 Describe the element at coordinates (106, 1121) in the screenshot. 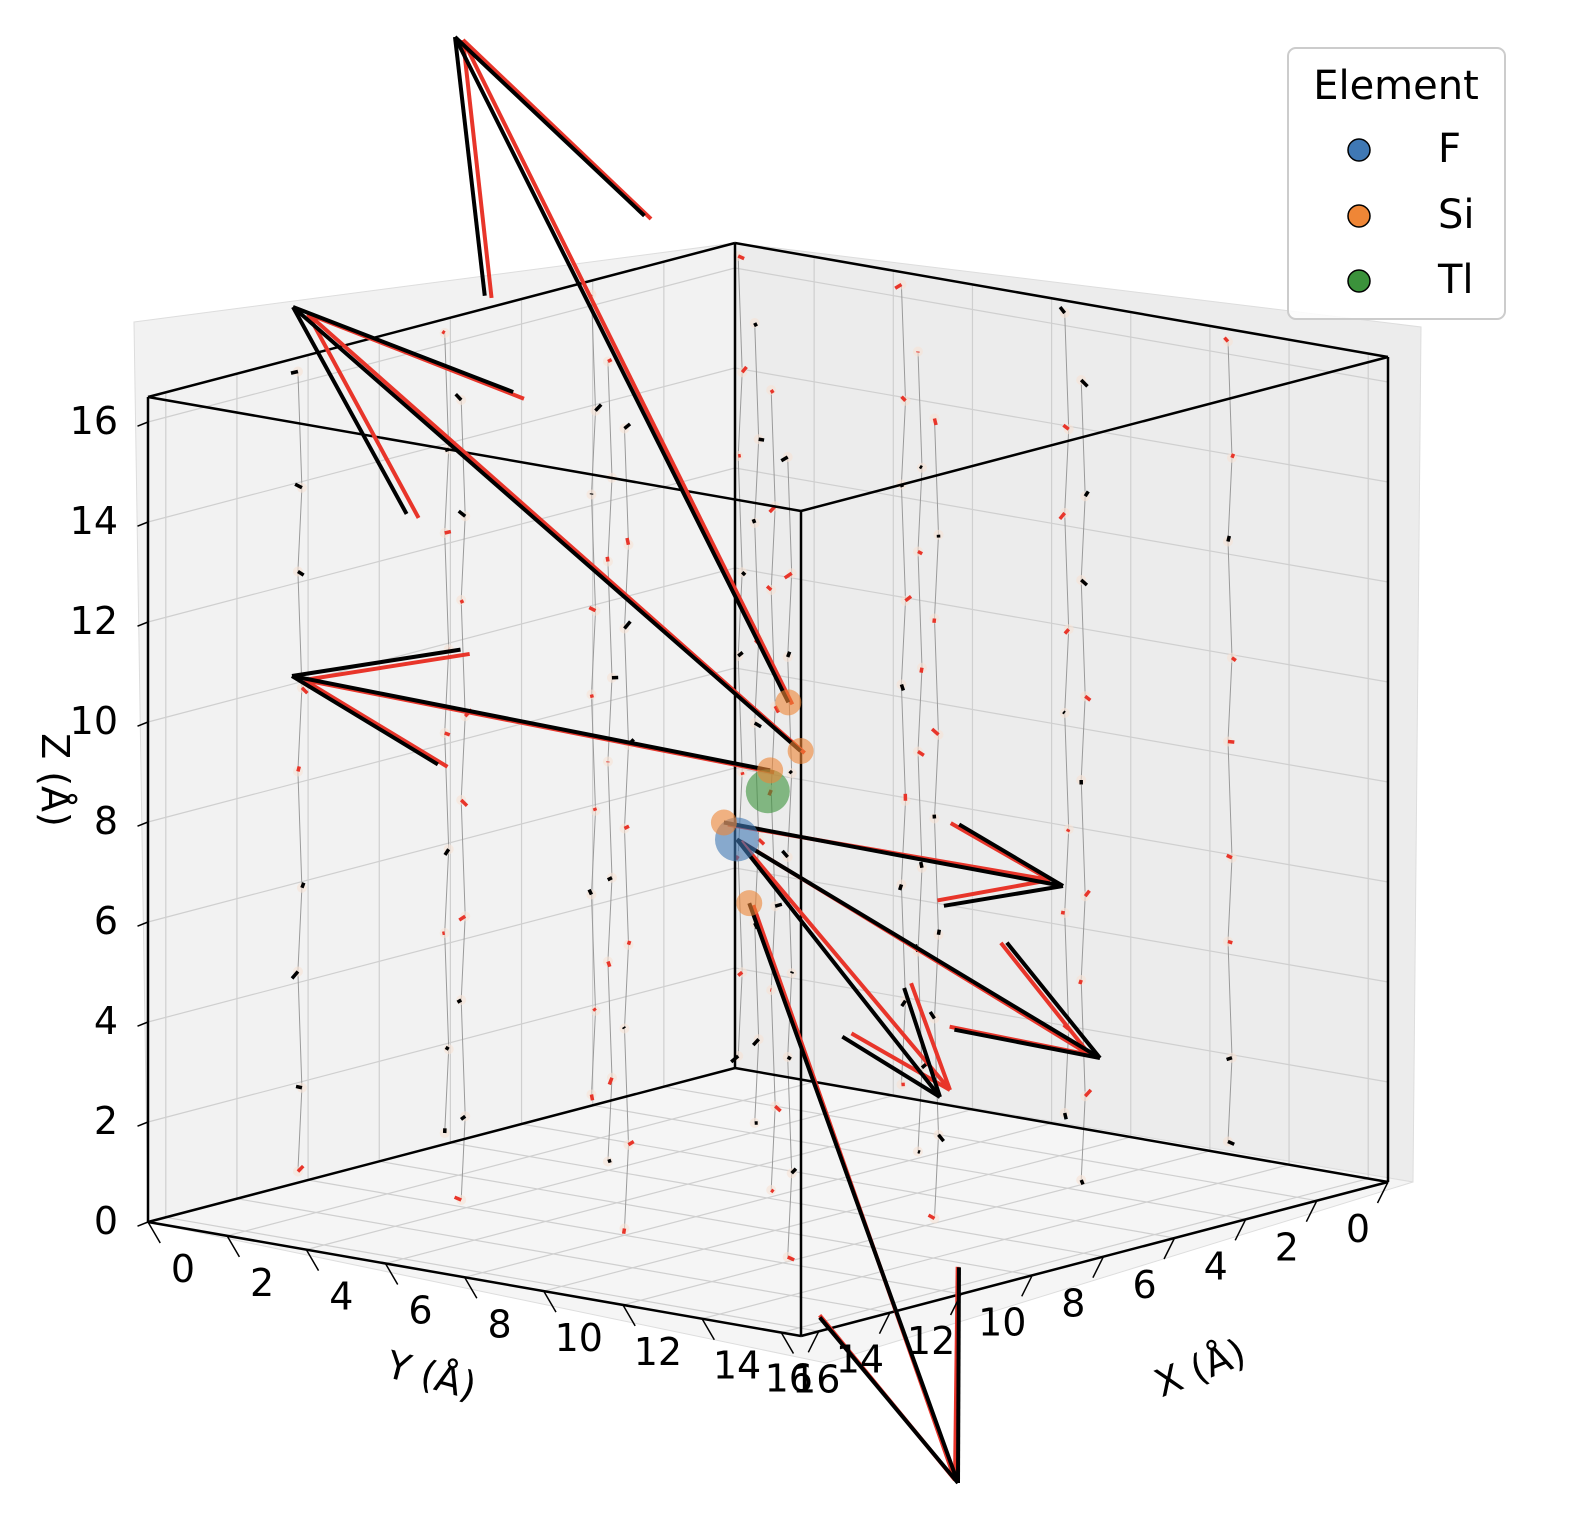

I see `z-tick-label: 2` at that location.